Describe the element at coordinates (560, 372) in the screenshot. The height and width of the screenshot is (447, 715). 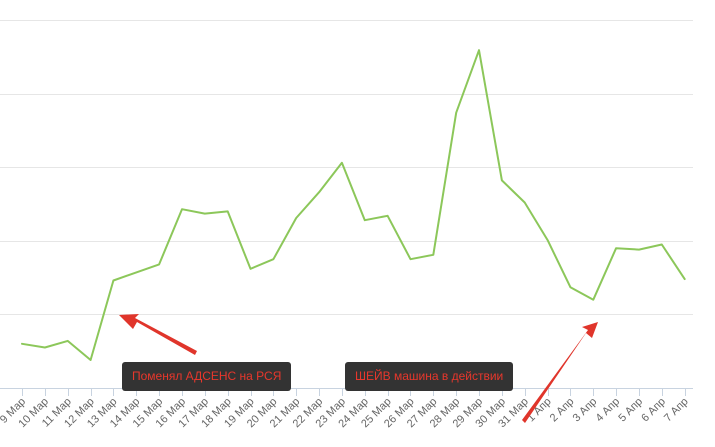
I see `arrow-shave` at that location.